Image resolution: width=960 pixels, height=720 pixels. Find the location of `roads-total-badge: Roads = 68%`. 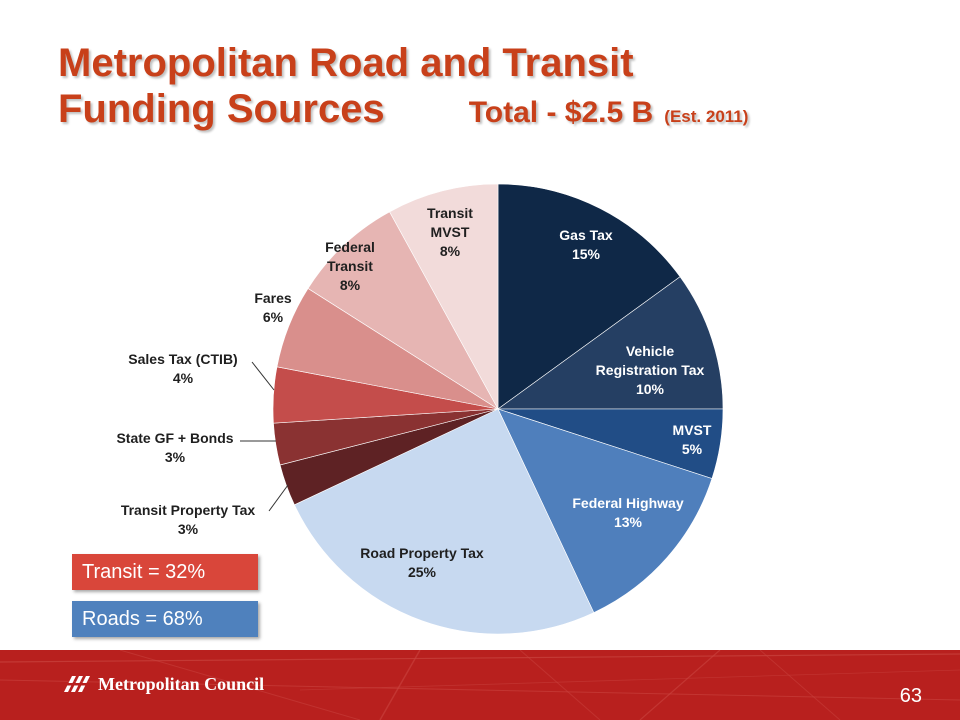

roads-total-badge: Roads = 68% is located at coordinates (165, 619).